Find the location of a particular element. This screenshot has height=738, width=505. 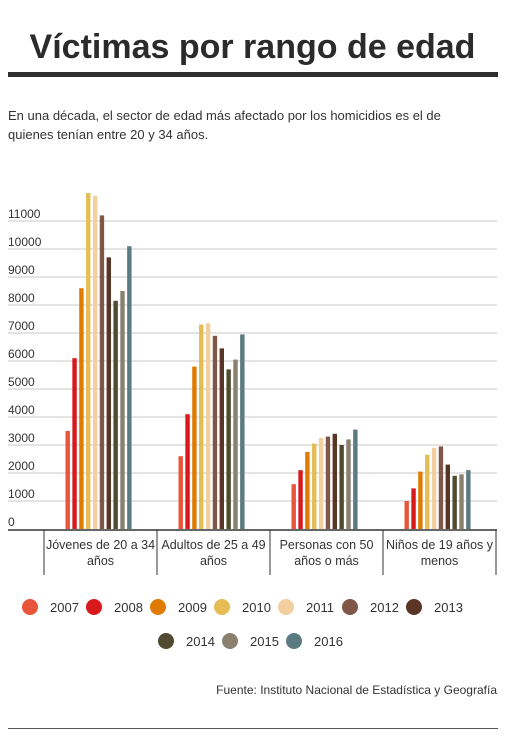

y-tick-label: 6000 is located at coordinates (21, 354).